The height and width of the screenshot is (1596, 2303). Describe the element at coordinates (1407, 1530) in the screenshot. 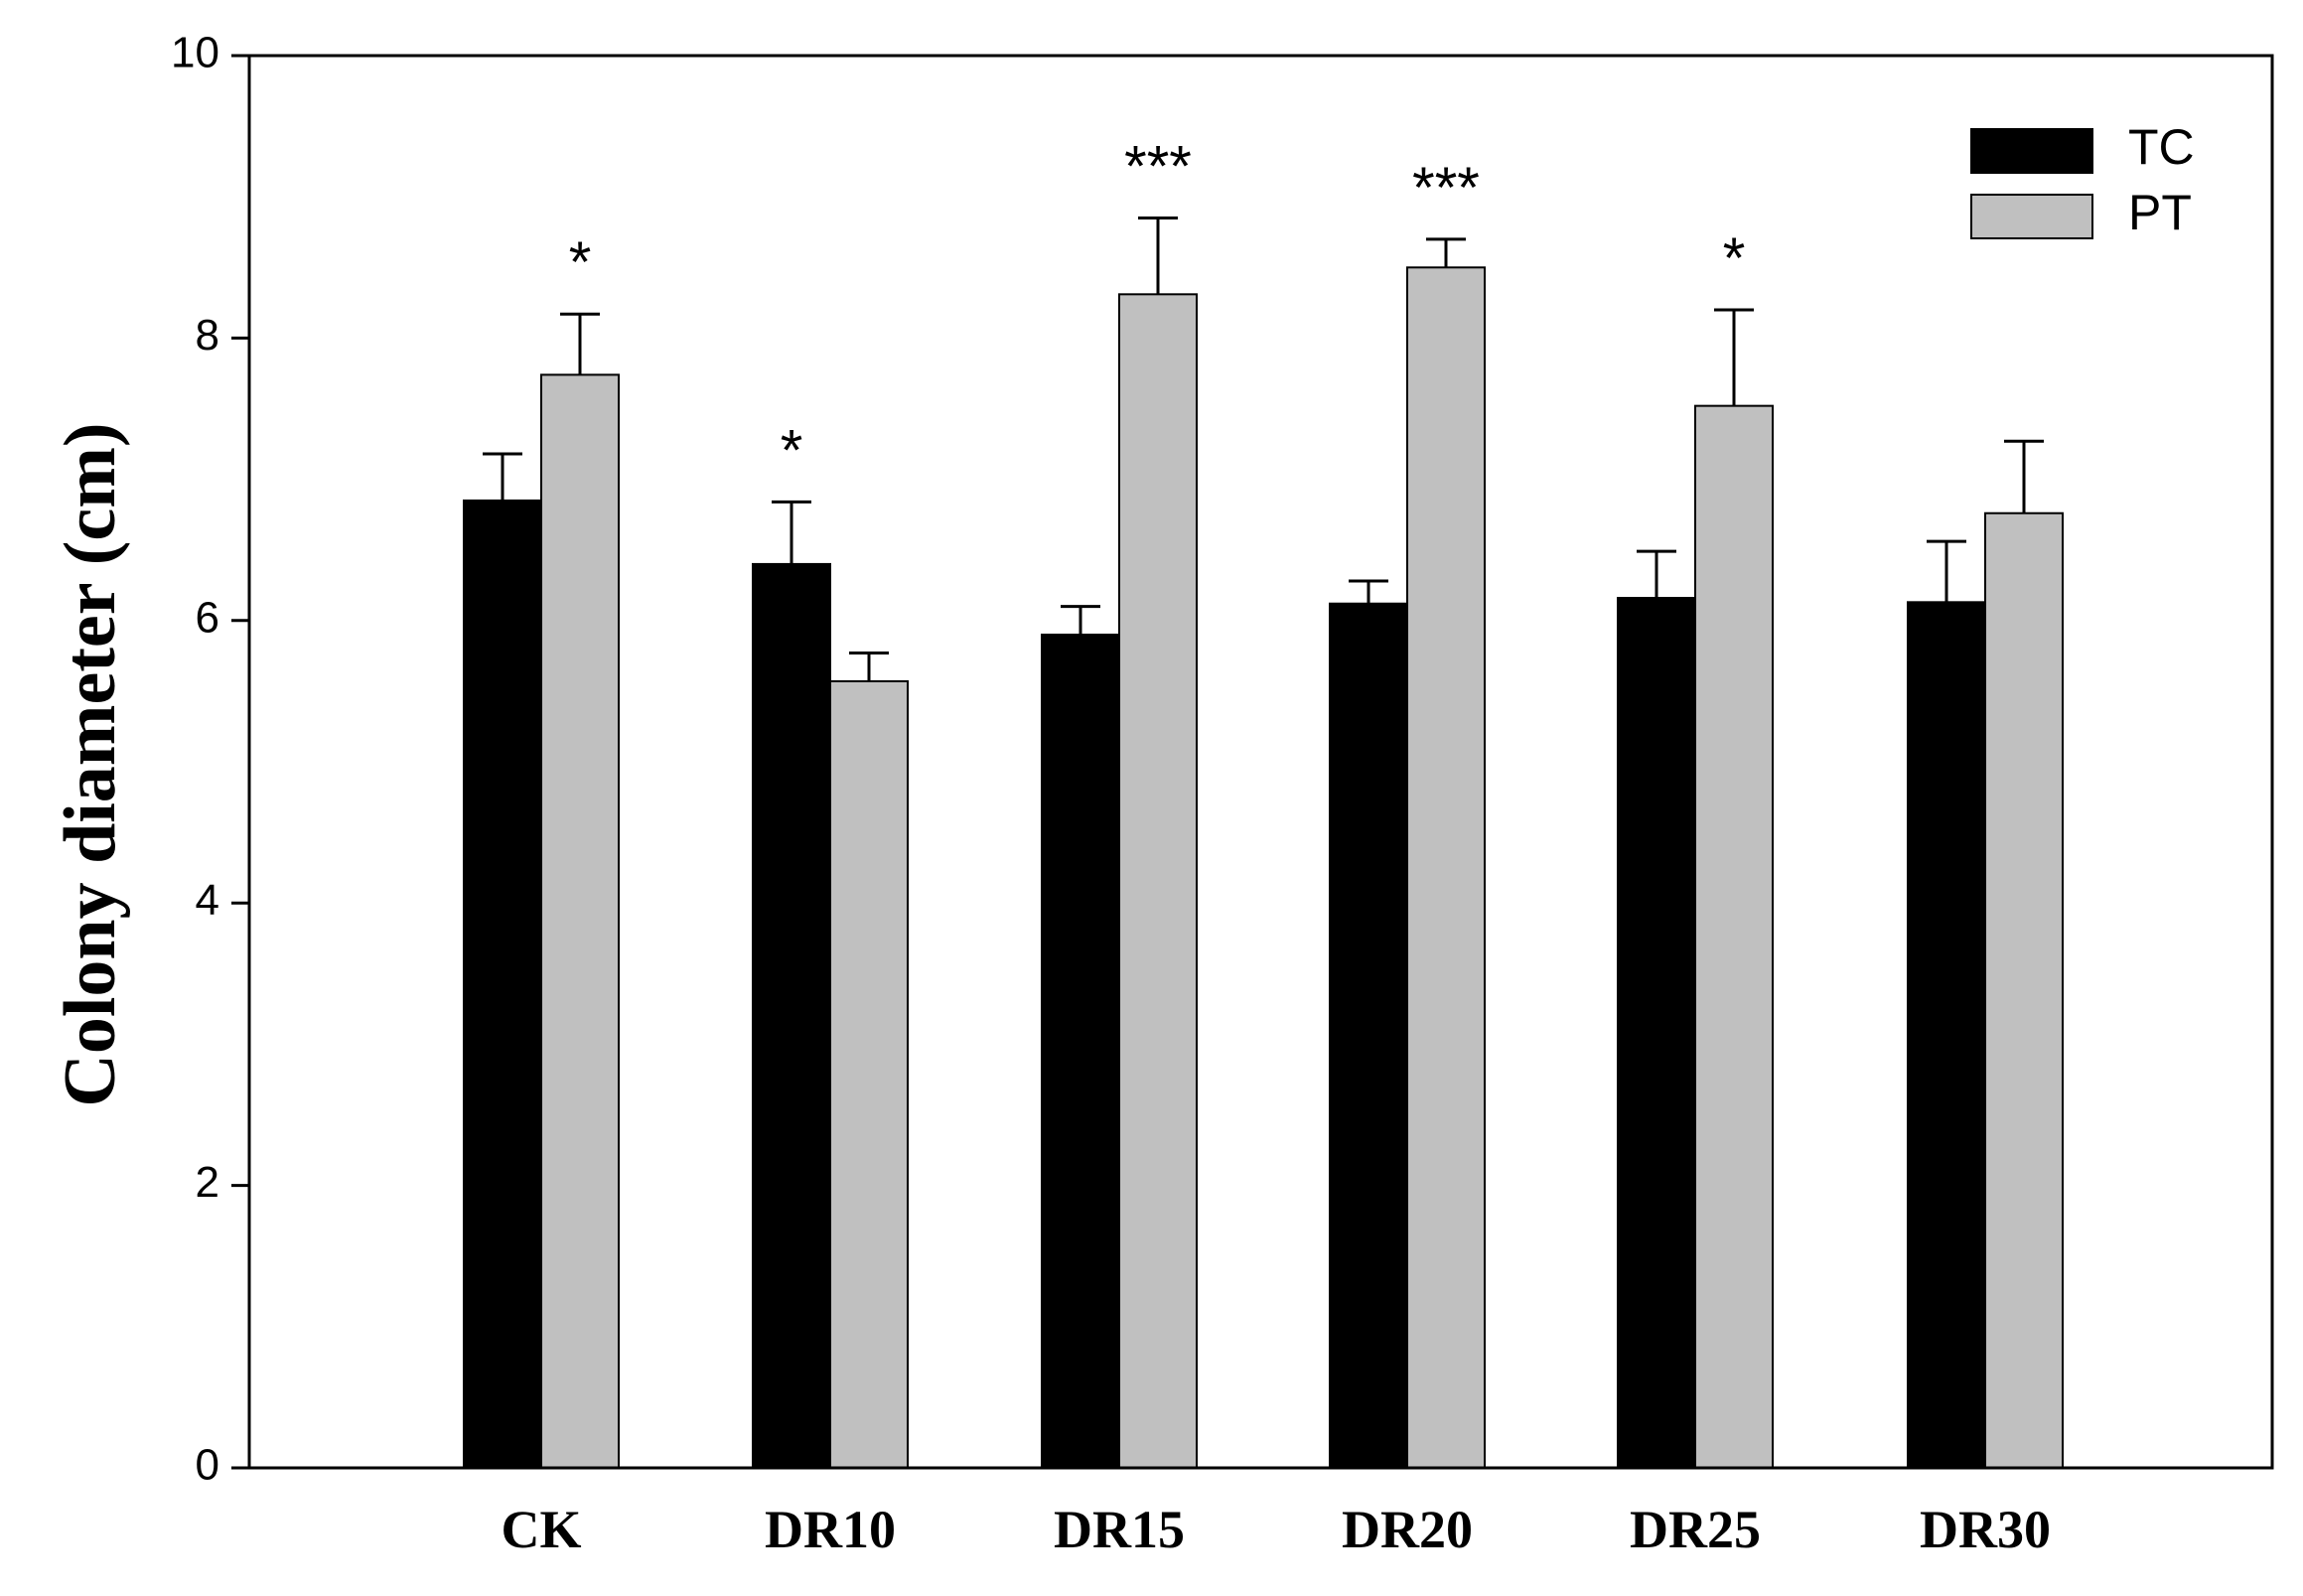

I see `x-tick-label: DR20` at that location.